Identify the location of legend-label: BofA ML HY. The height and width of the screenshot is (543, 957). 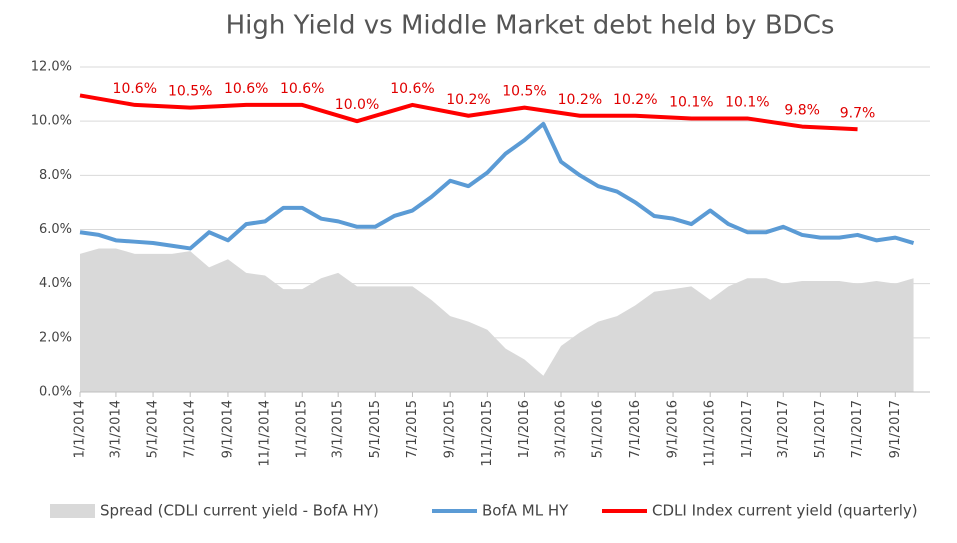
(525, 511).